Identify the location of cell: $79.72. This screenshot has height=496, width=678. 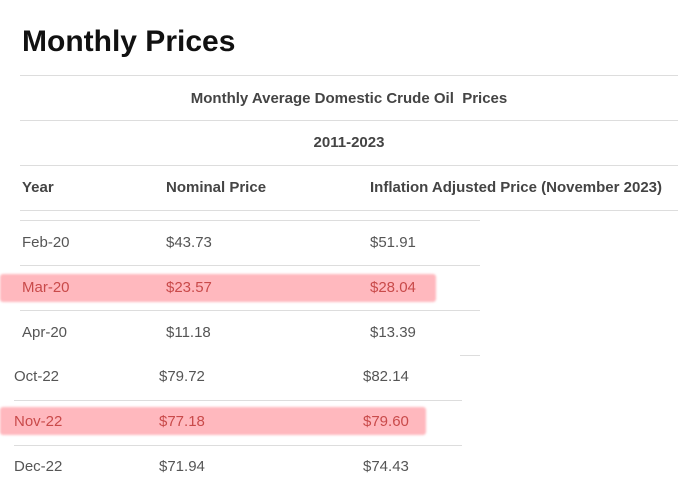
(182, 376).